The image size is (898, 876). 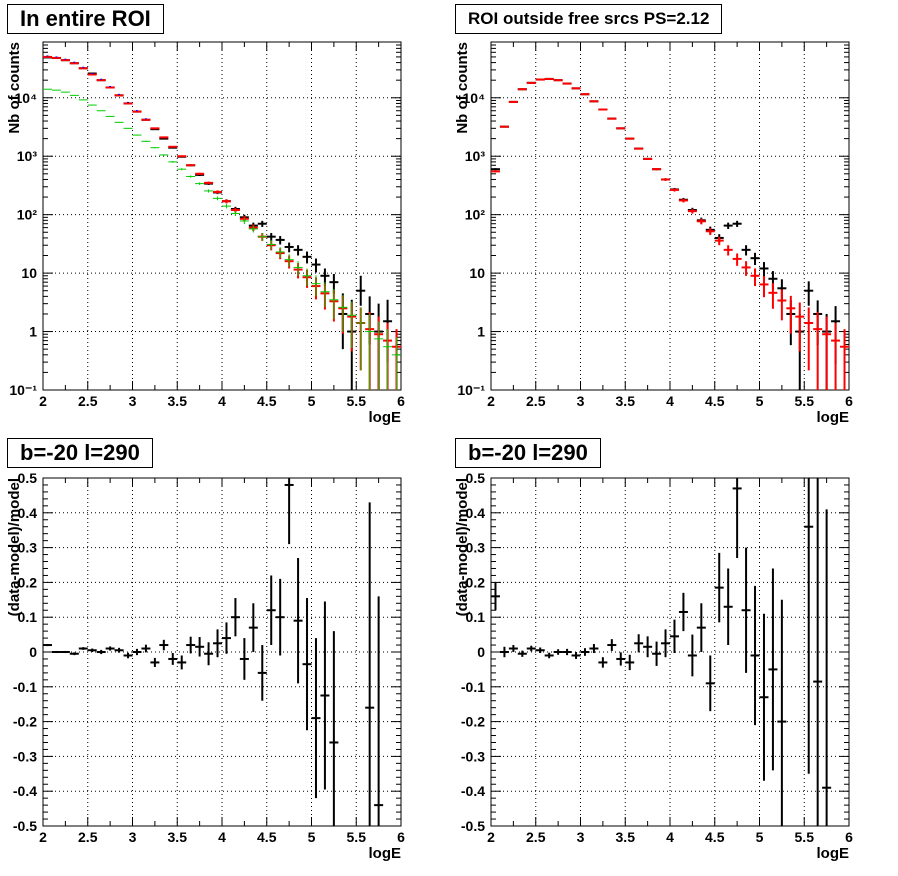 I want to click on pad2-title: ROI outside free srcs PS=2.12, so click(x=589, y=19).